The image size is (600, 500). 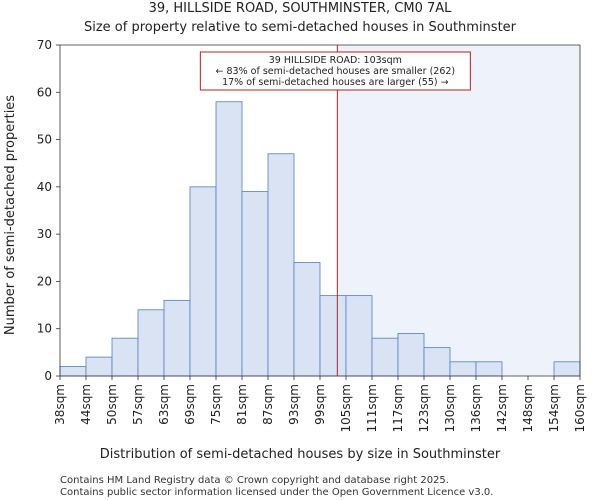 What do you see at coordinates (294, 404) in the screenshot?
I see `x-tick-label: 93sqm` at bounding box center [294, 404].